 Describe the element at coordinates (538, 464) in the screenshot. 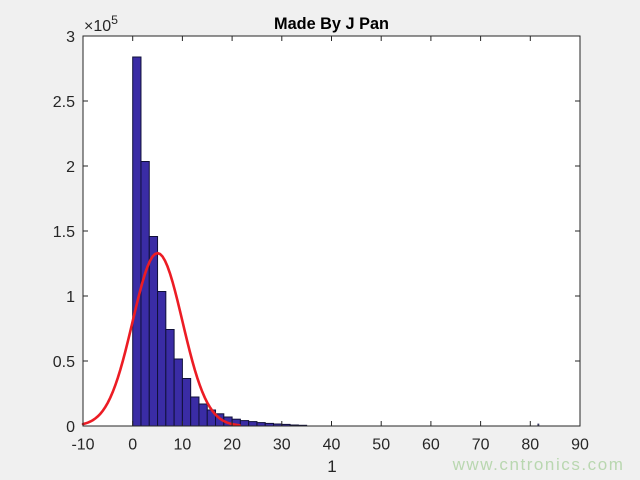

I see `svg-text: www.cntronics.com` at that location.